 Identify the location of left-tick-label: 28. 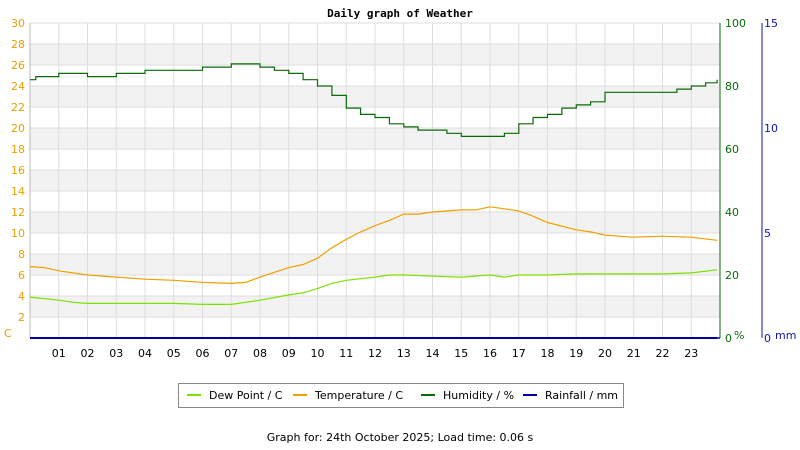
(18, 44).